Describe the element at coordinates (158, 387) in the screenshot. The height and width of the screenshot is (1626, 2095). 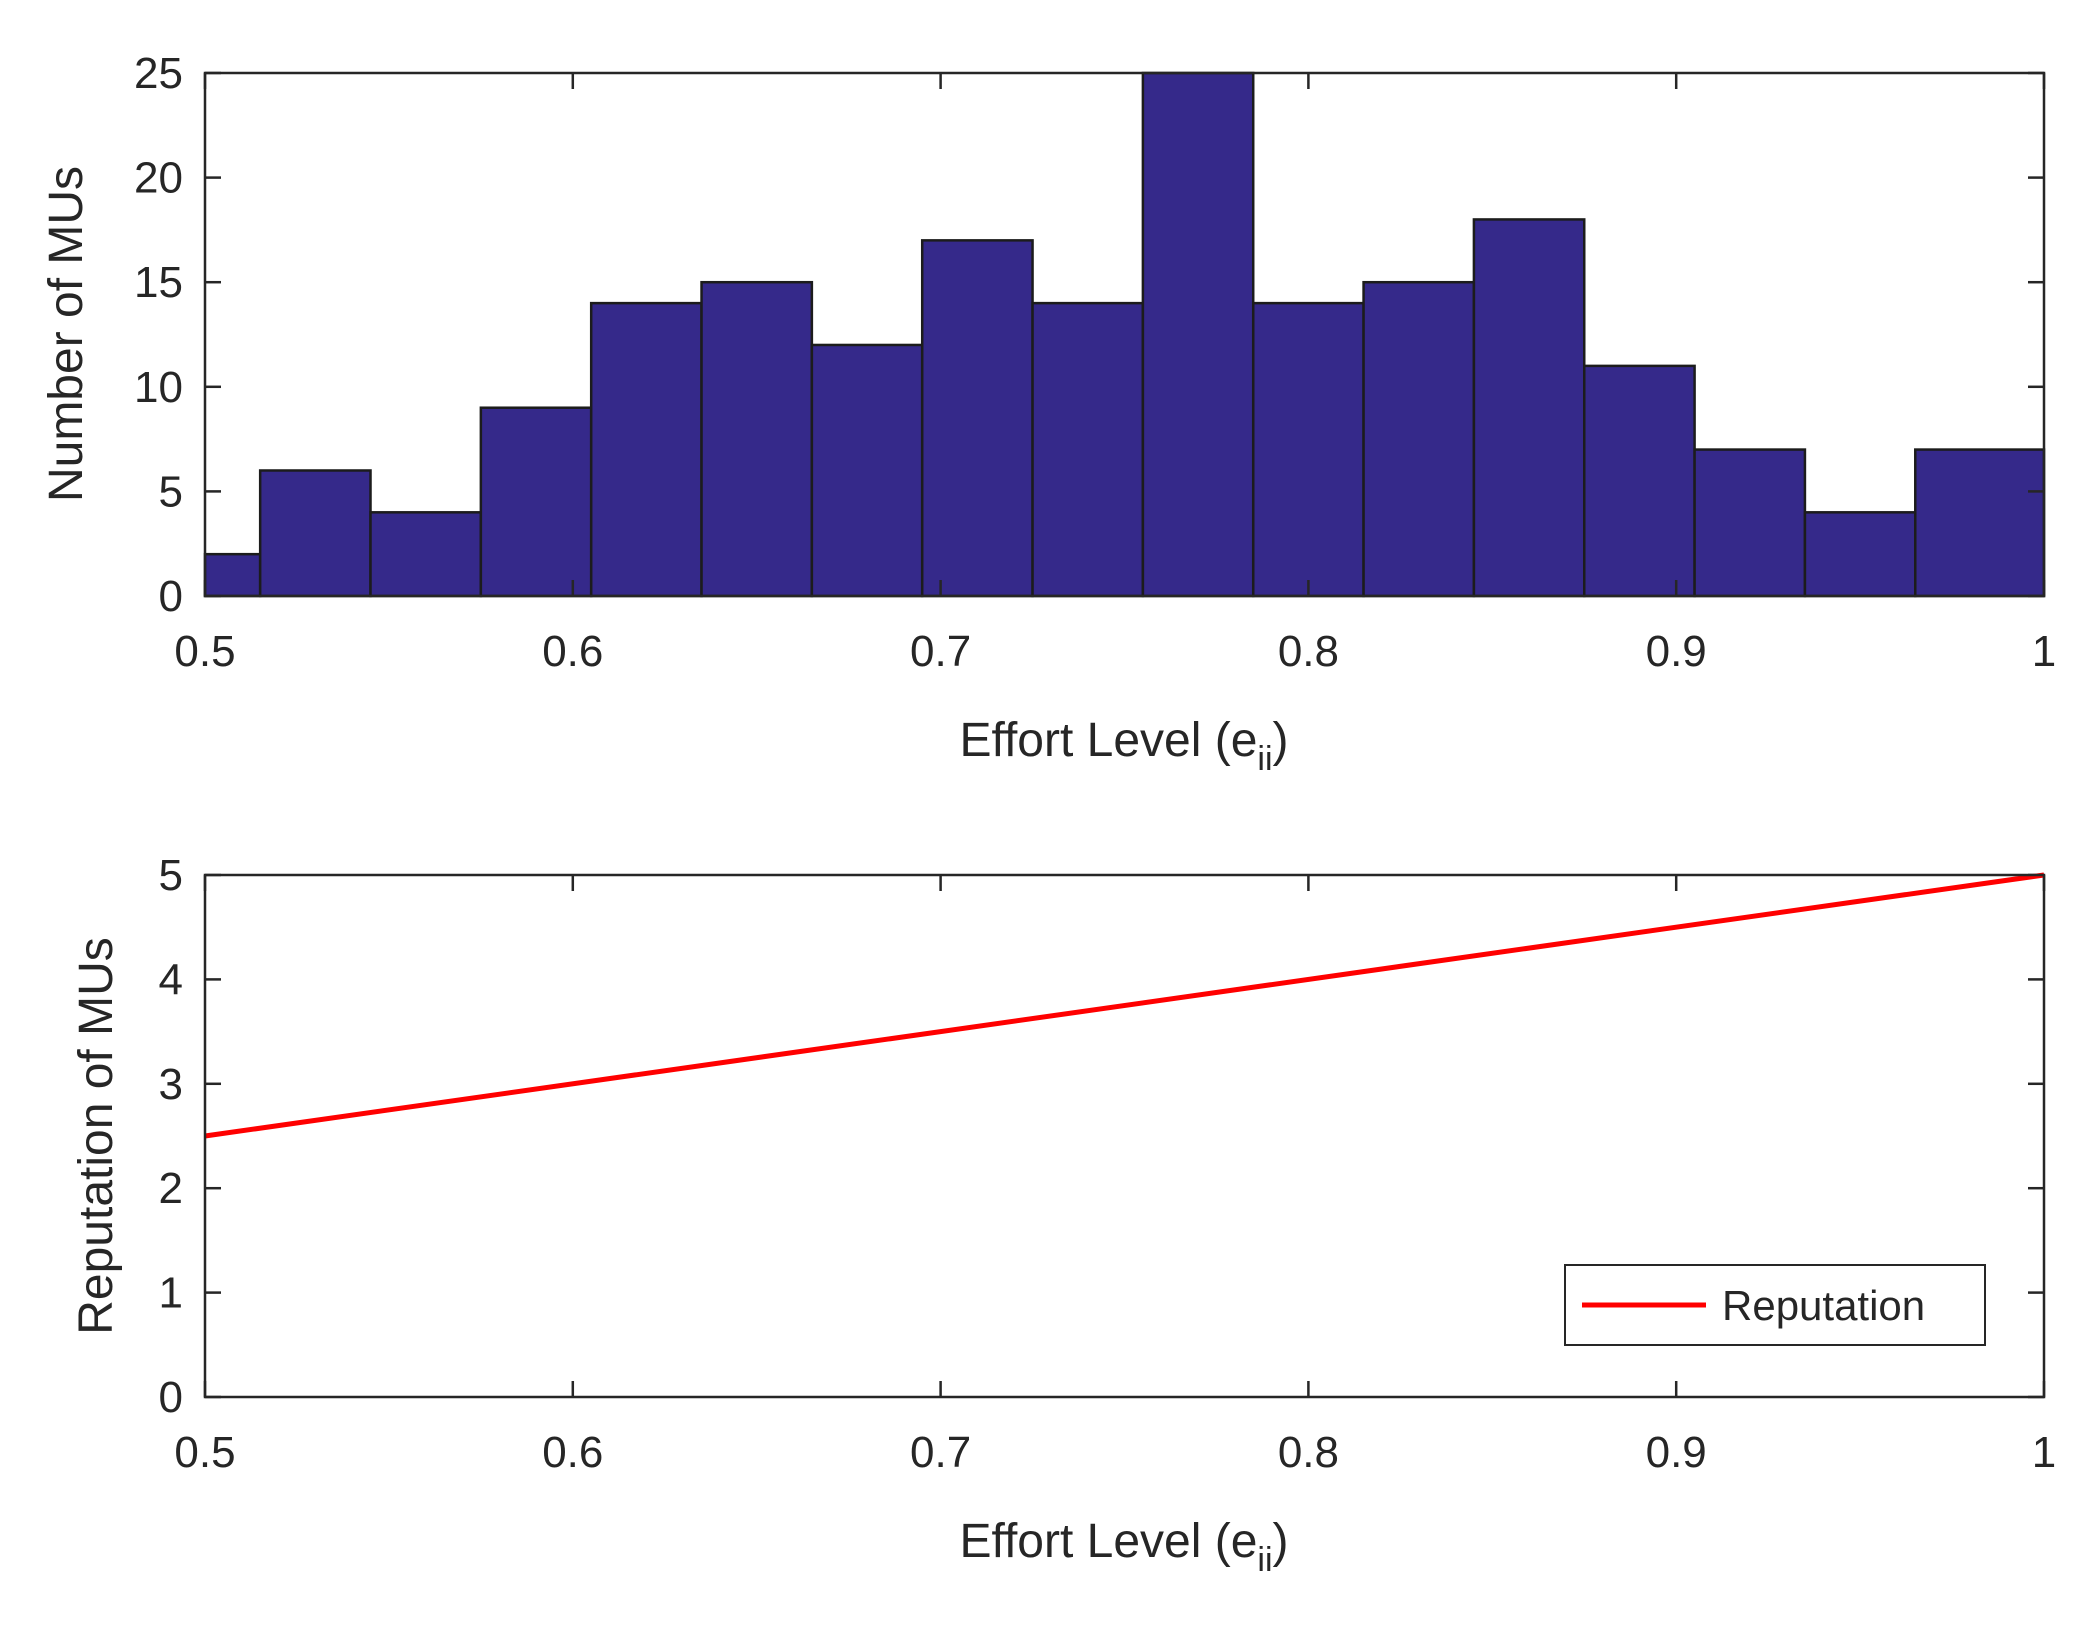
I see `histogram-ytick-label: 10` at that location.